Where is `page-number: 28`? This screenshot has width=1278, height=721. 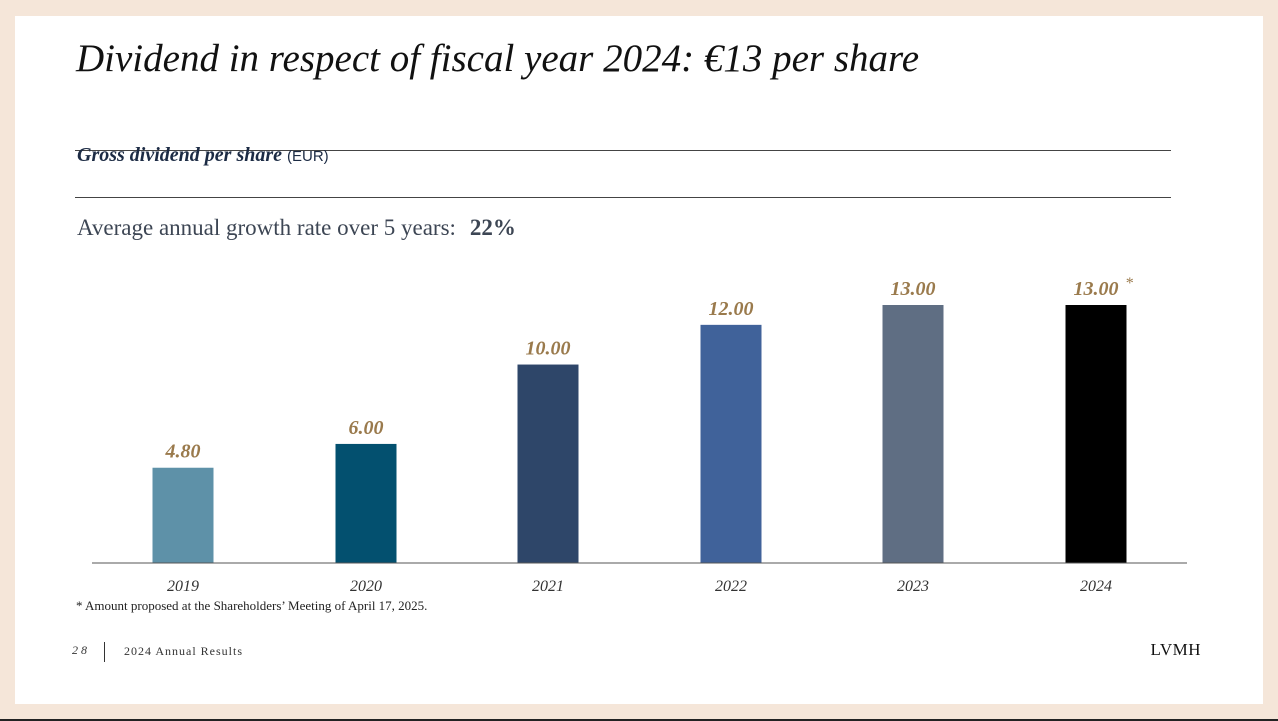
page-number: 28 is located at coordinates (81, 650).